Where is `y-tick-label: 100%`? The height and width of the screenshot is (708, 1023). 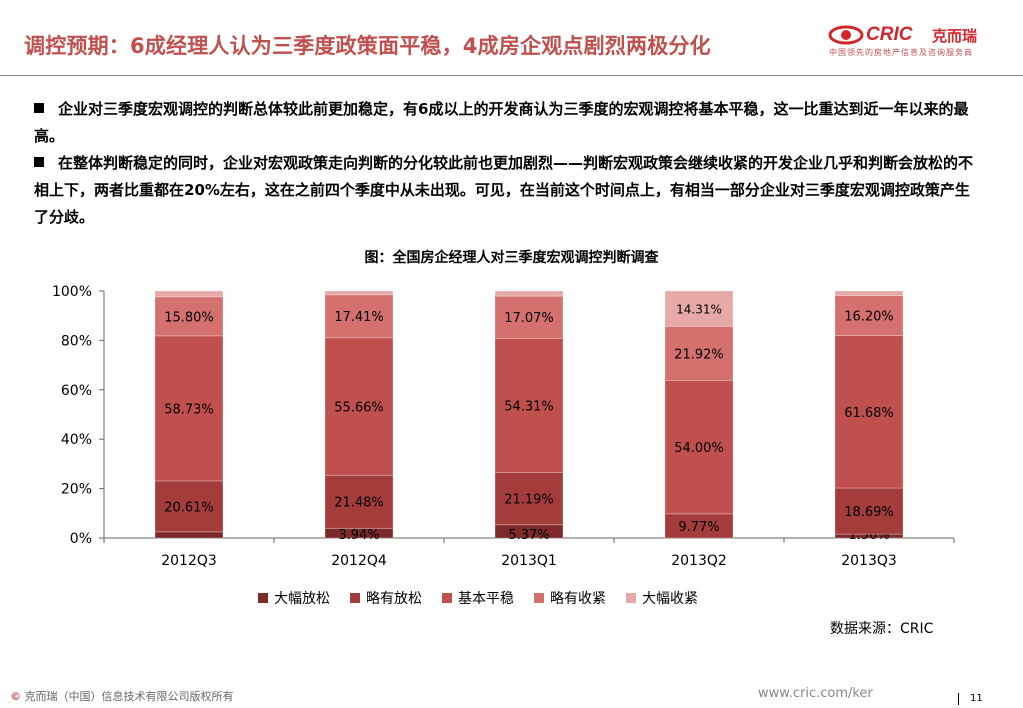
y-tick-label: 100% is located at coordinates (72, 292).